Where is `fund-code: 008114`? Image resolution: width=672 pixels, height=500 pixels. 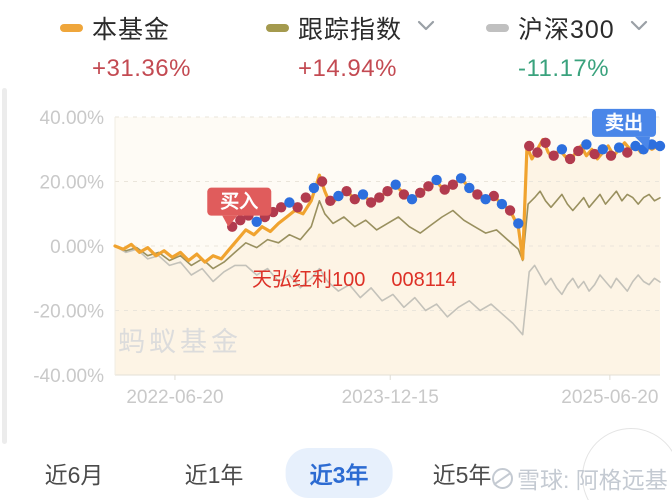
fund-code: 008114 is located at coordinates (424, 280).